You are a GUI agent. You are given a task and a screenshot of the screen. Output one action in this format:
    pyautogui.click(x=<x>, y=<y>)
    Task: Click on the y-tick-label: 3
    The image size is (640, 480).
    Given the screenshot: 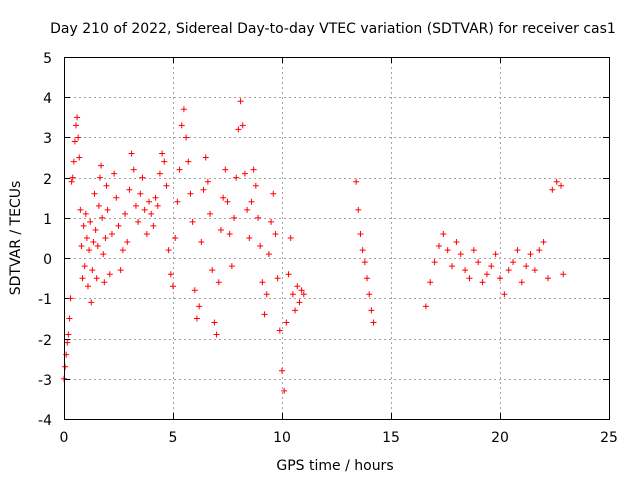 What is the action you would take?
    pyautogui.click(x=47, y=139)
    